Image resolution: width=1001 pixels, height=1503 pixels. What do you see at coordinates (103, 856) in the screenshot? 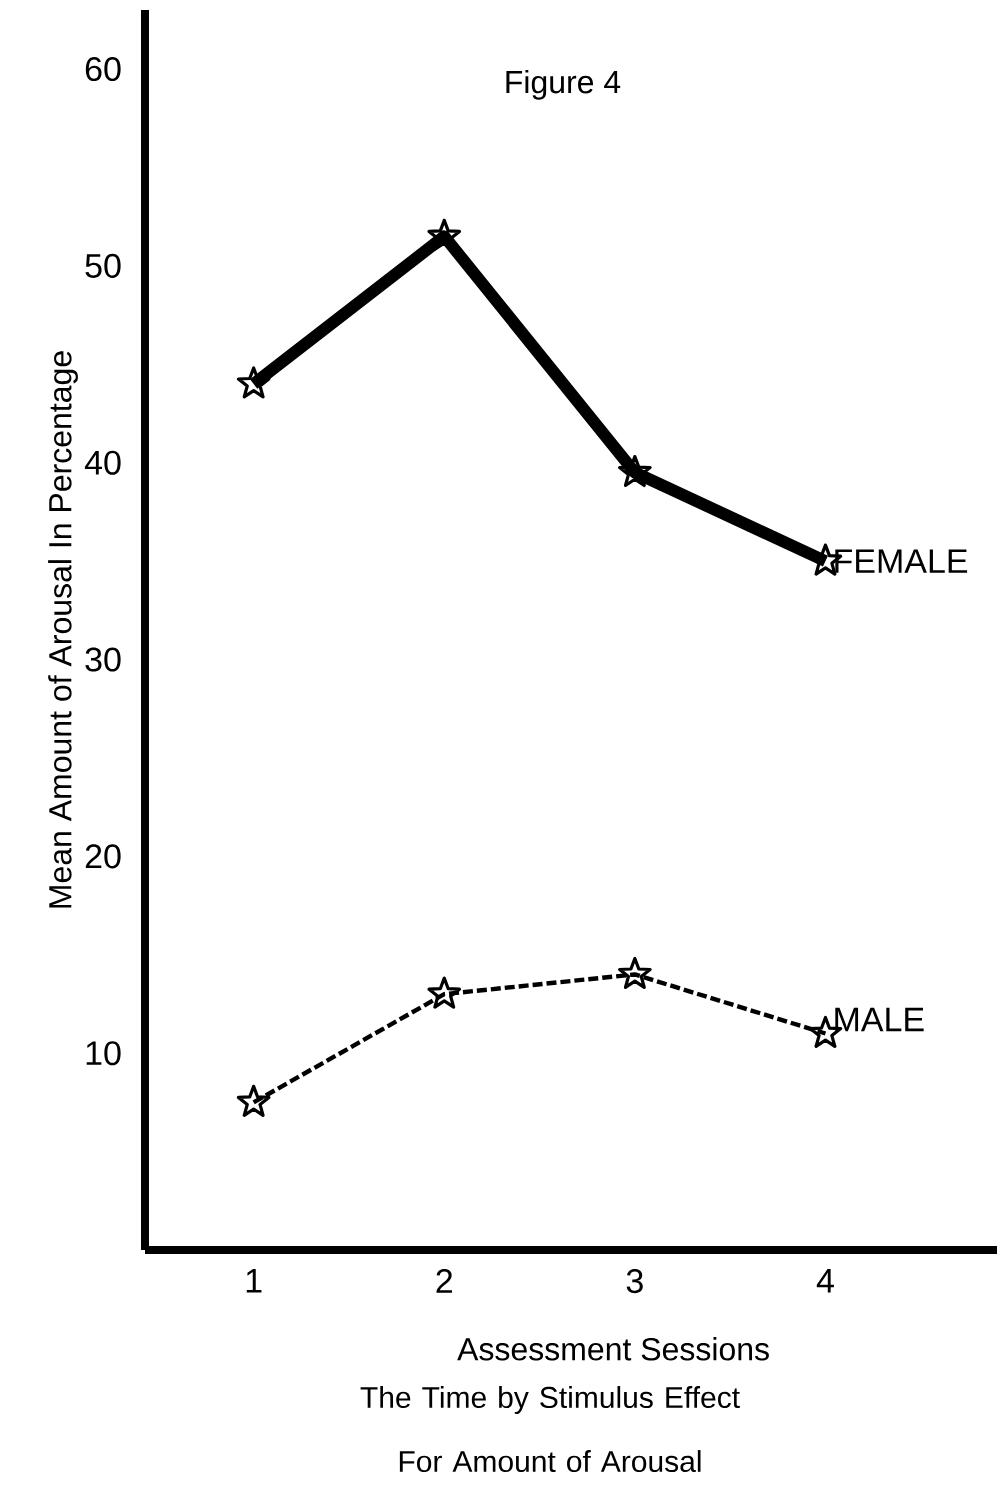
I see `y-tick-label: 20` at bounding box center [103, 856].